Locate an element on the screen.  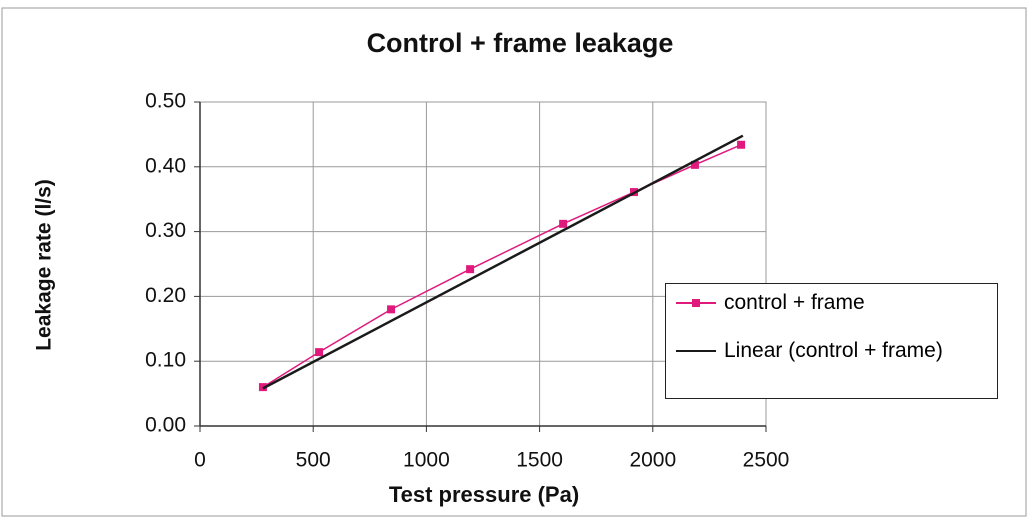
legend-label: control + frame is located at coordinates (794, 302).